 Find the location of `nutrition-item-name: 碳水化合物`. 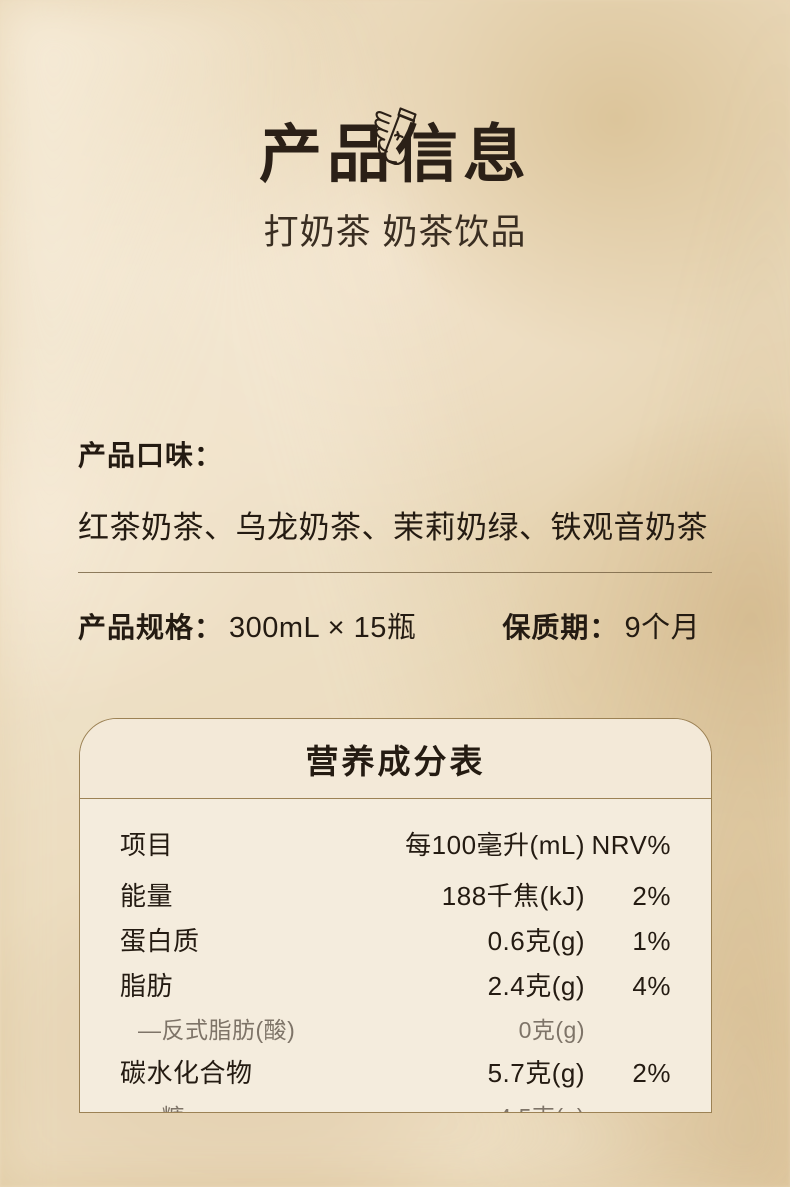

nutrition-item-name: 碳水化合物 is located at coordinates (186, 1073).